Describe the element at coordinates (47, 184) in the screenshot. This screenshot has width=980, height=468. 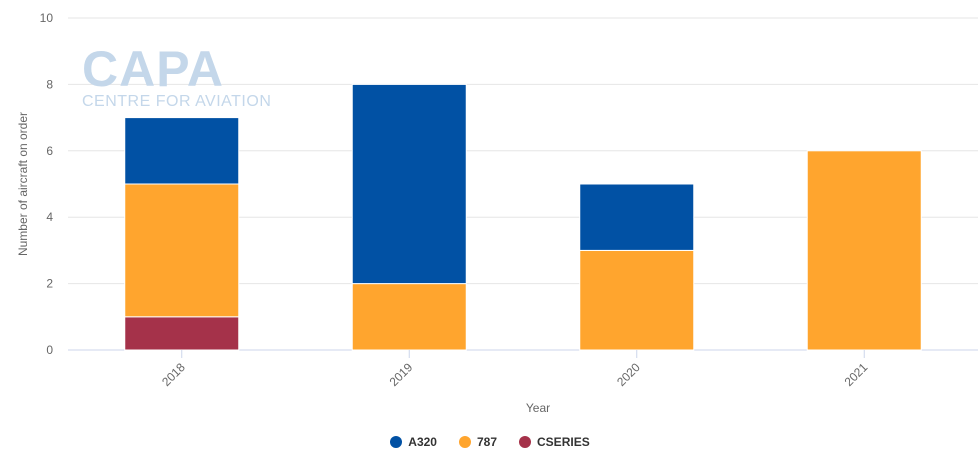
I see `y-axis: 0 2 4 6 8 10` at that location.